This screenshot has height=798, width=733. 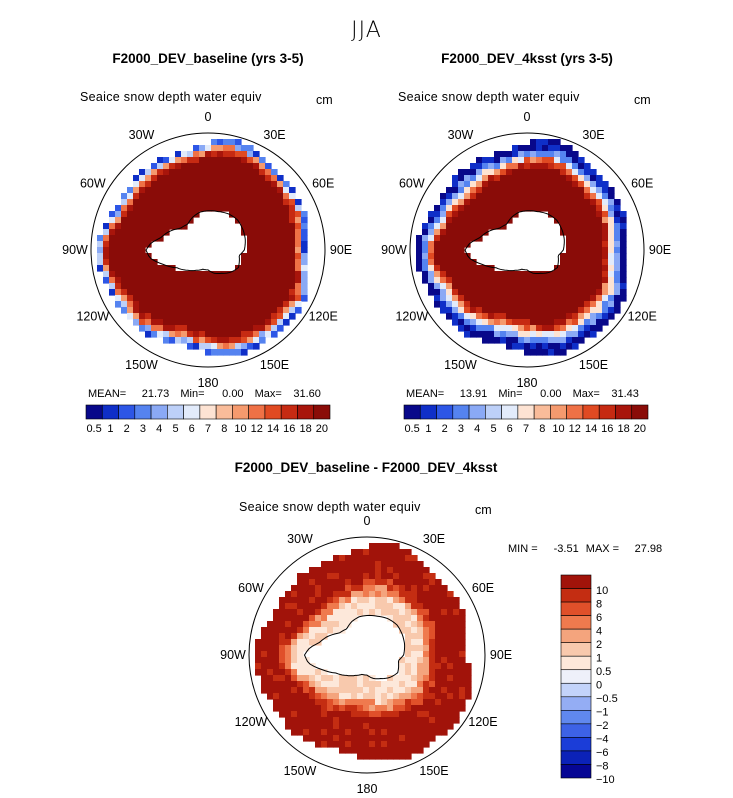 I want to click on panel1-stats: MEAN= 21.73 Min= 0.00 Max= 31.60, so click(x=204, y=394).